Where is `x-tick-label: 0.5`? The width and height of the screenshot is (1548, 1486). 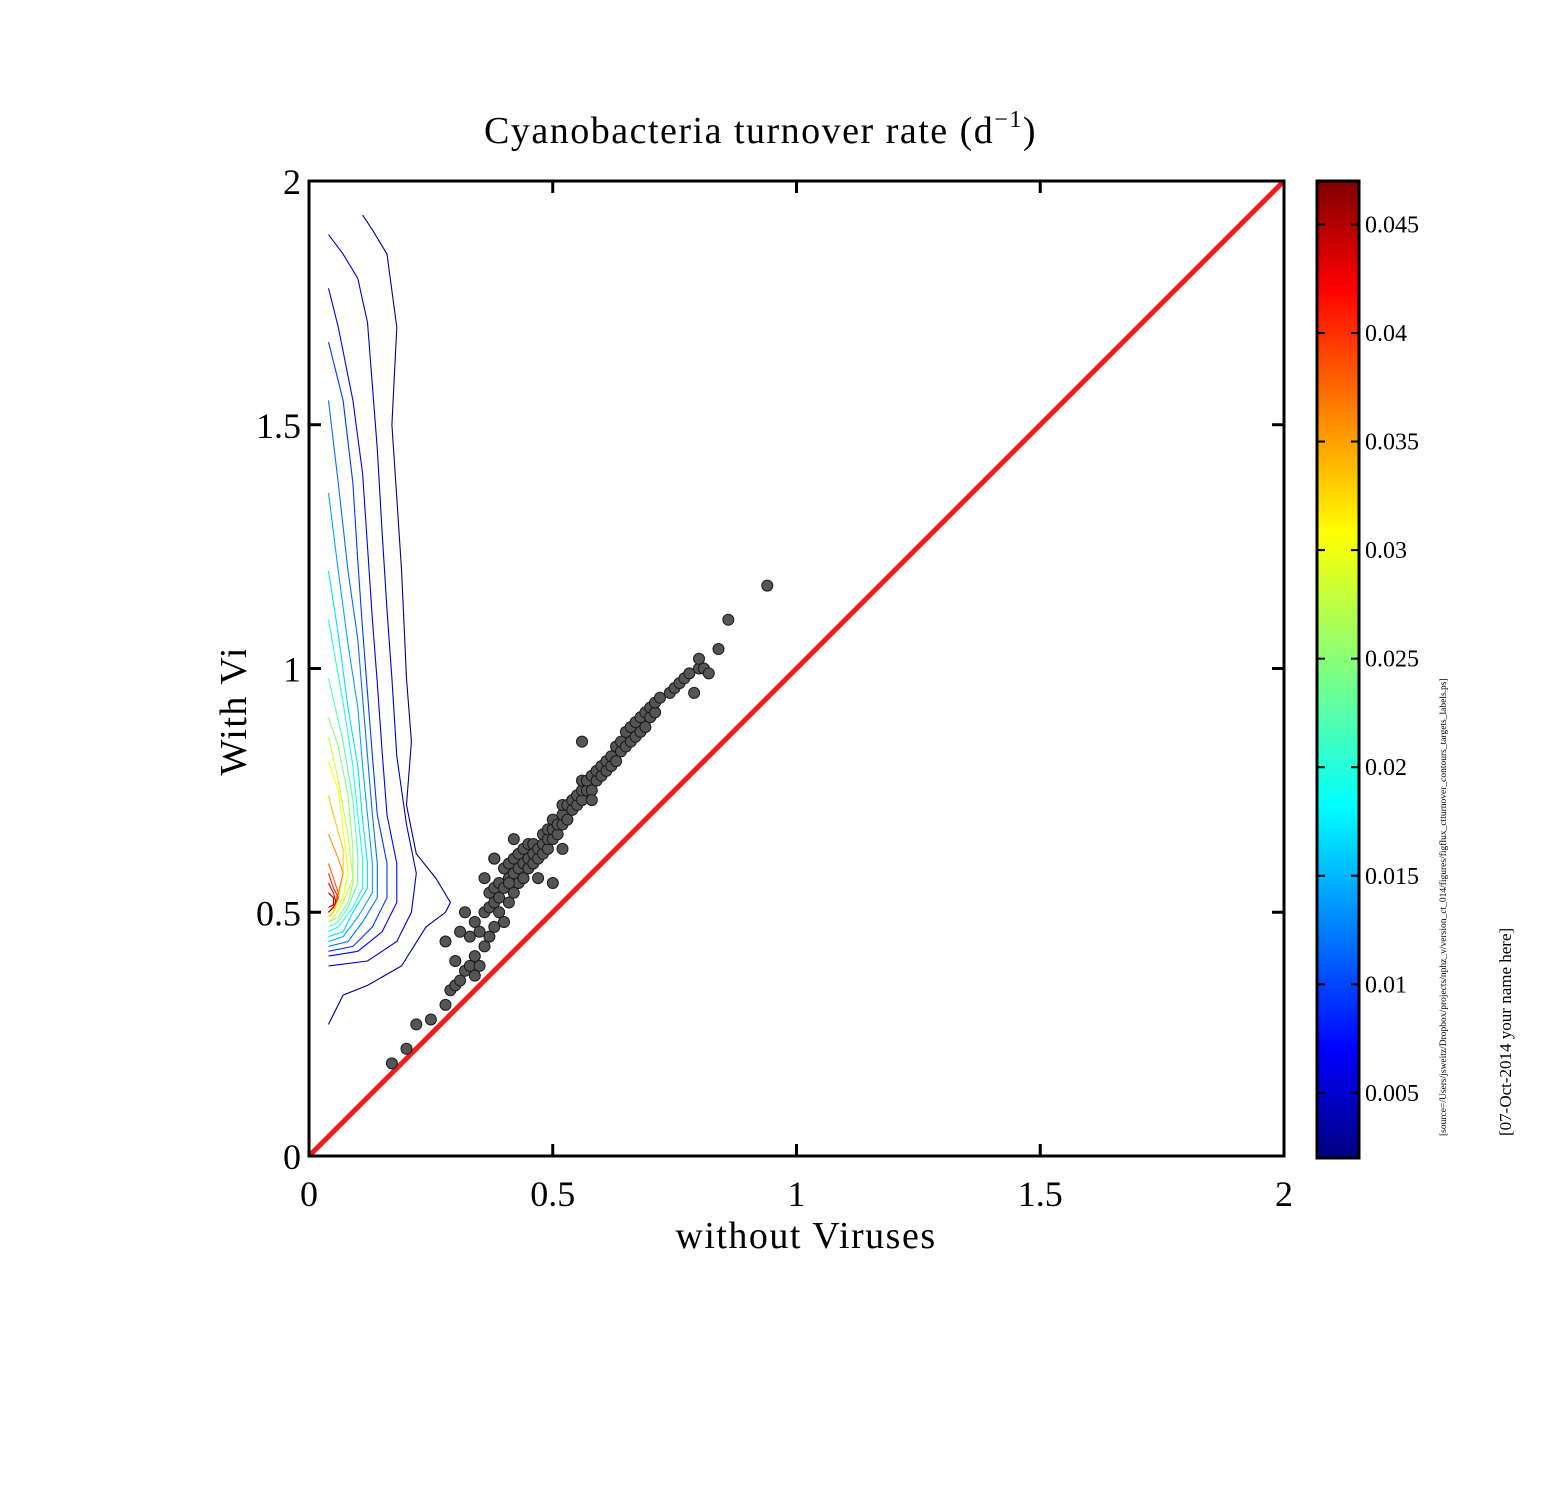 x-tick-label: 0.5 is located at coordinates (552, 1194).